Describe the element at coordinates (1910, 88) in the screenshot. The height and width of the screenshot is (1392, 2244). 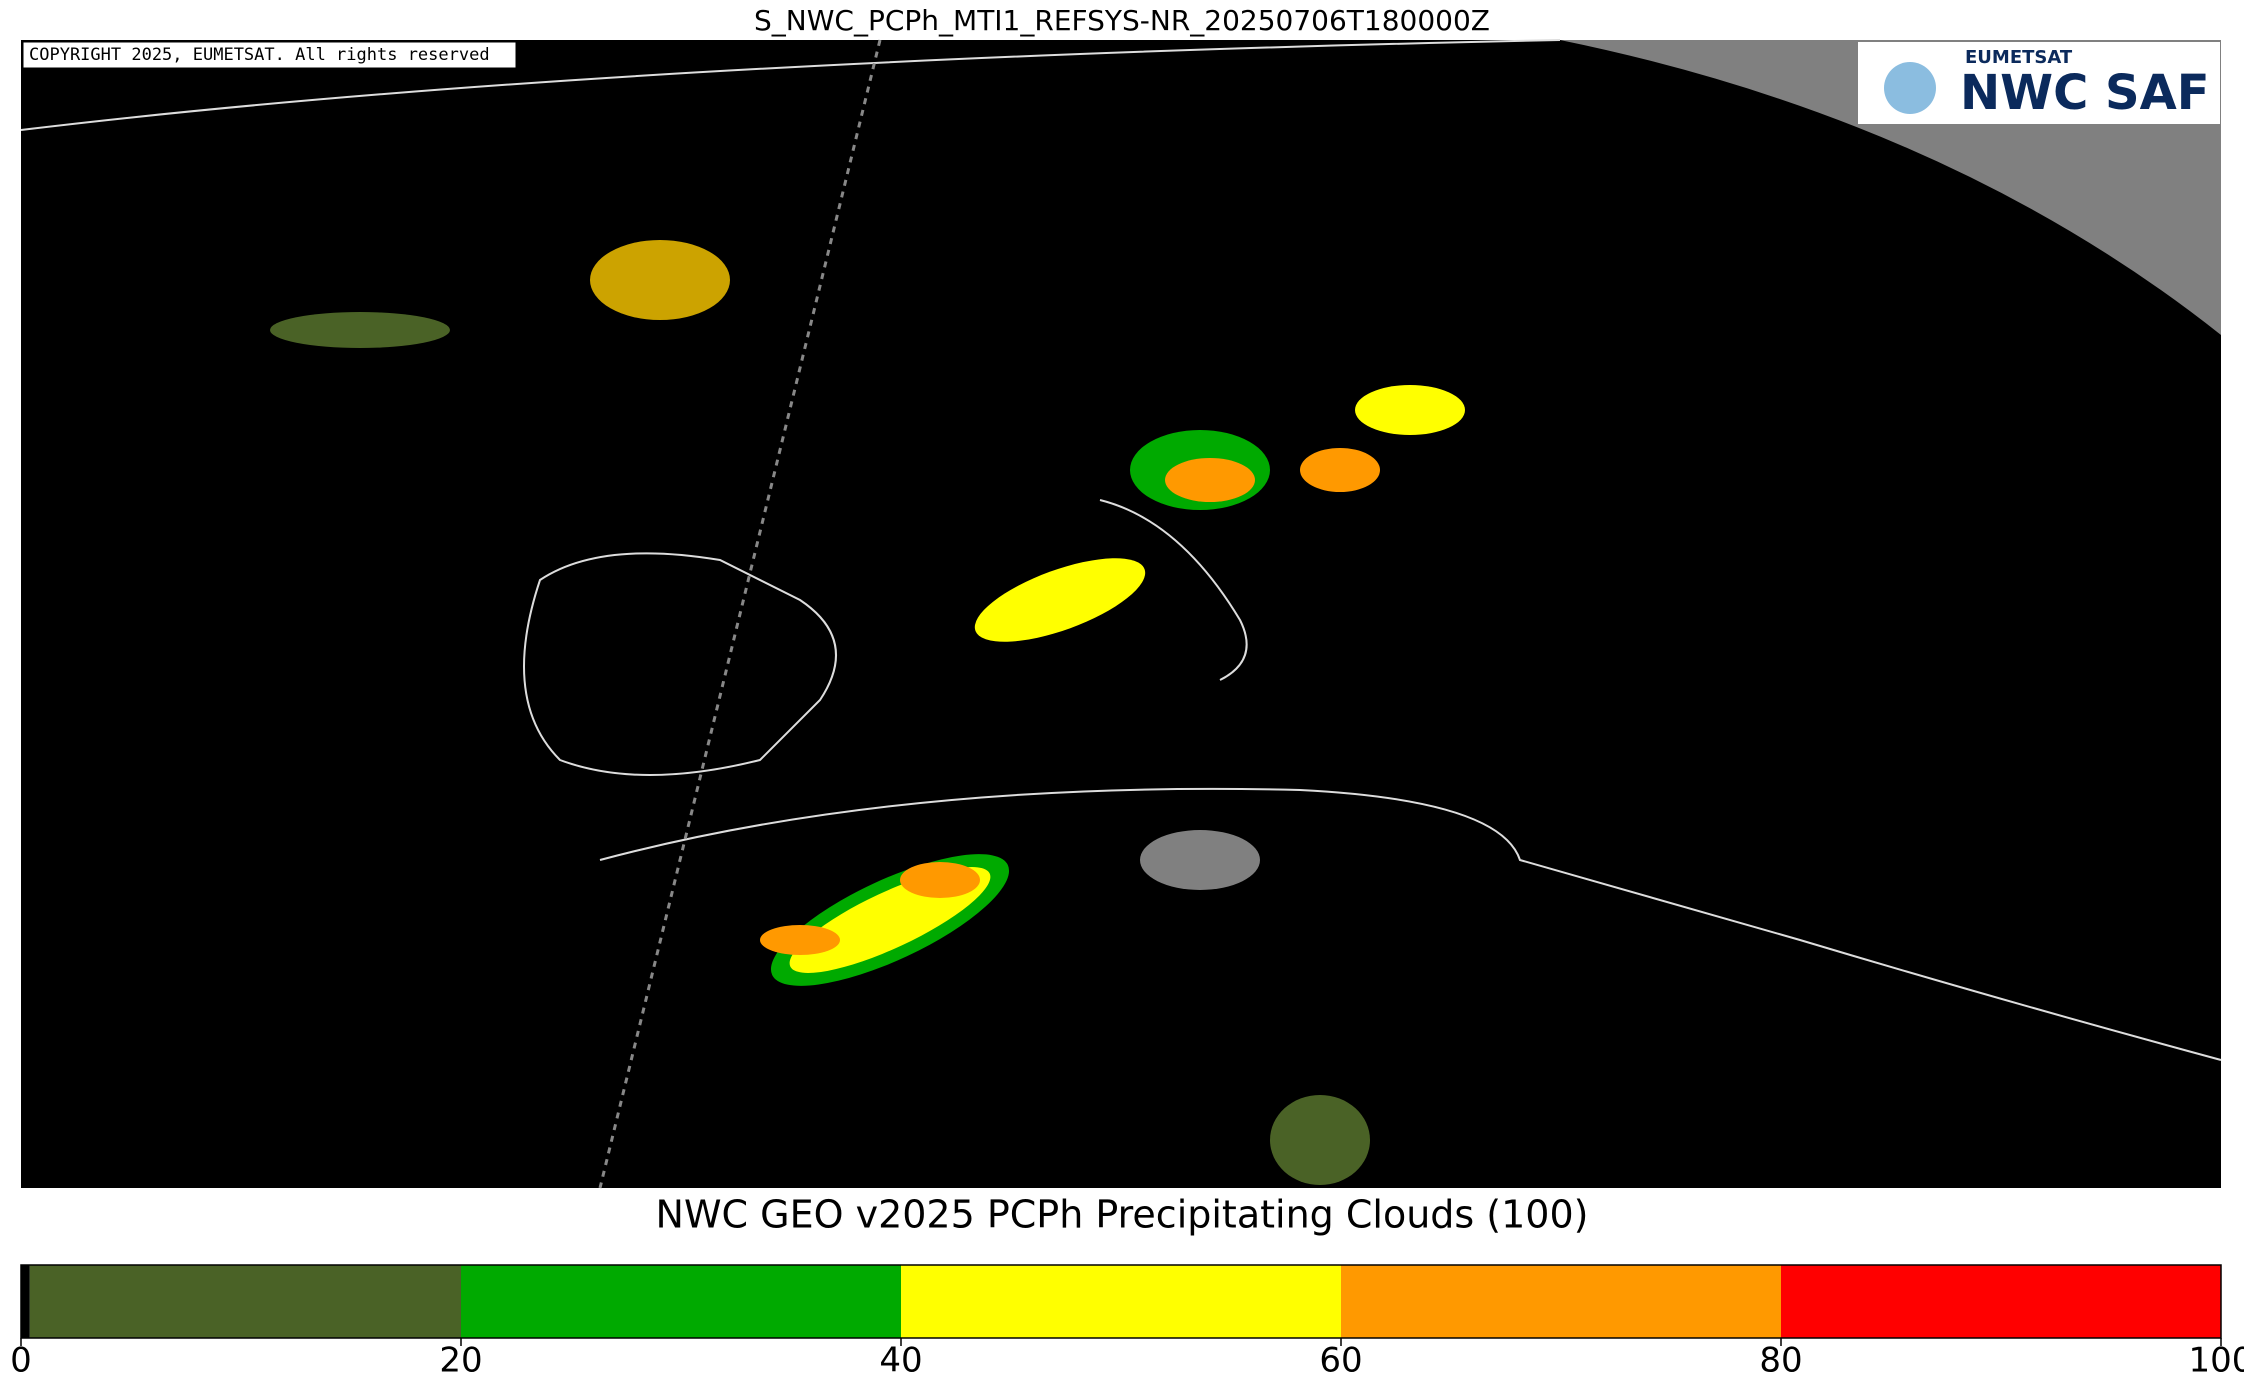
I see `logo-icon` at that location.